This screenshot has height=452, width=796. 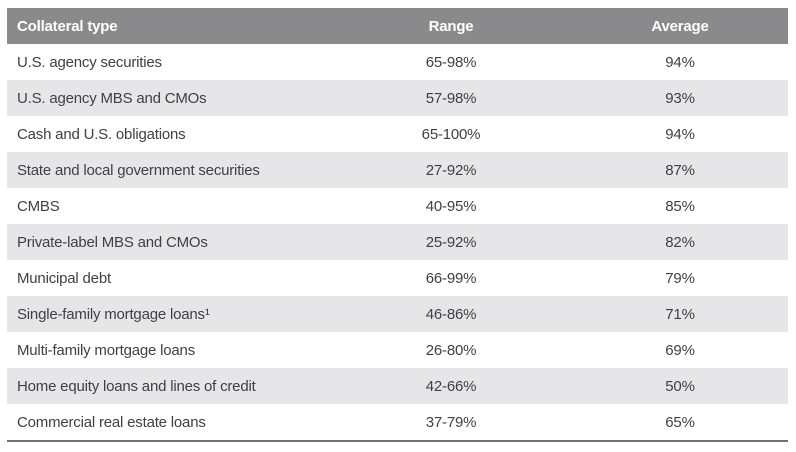 I want to click on collateral-type-cell: Commercial real estate loans, so click(x=111, y=422).